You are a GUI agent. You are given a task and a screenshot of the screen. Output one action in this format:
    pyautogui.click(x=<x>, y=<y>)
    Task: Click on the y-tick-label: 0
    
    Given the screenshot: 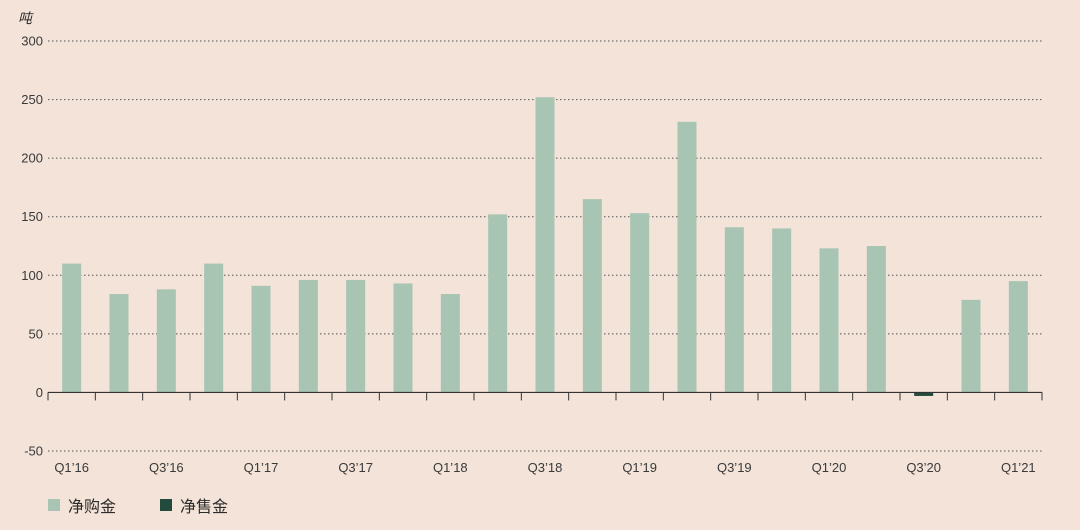 What is the action you would take?
    pyautogui.click(x=39, y=392)
    